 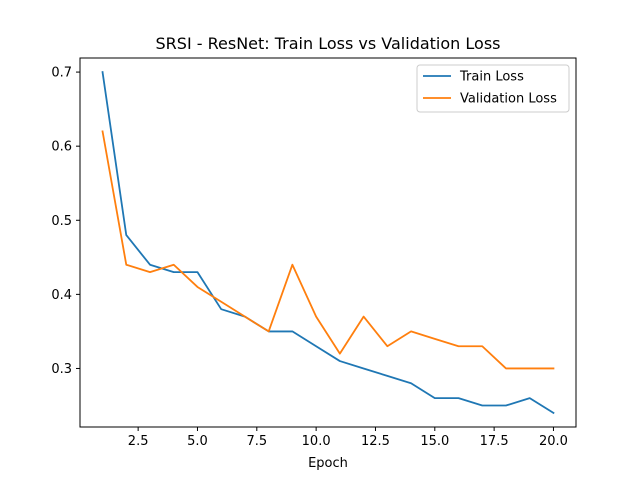 I want to click on x-tick-label: 15.0, so click(x=434, y=441).